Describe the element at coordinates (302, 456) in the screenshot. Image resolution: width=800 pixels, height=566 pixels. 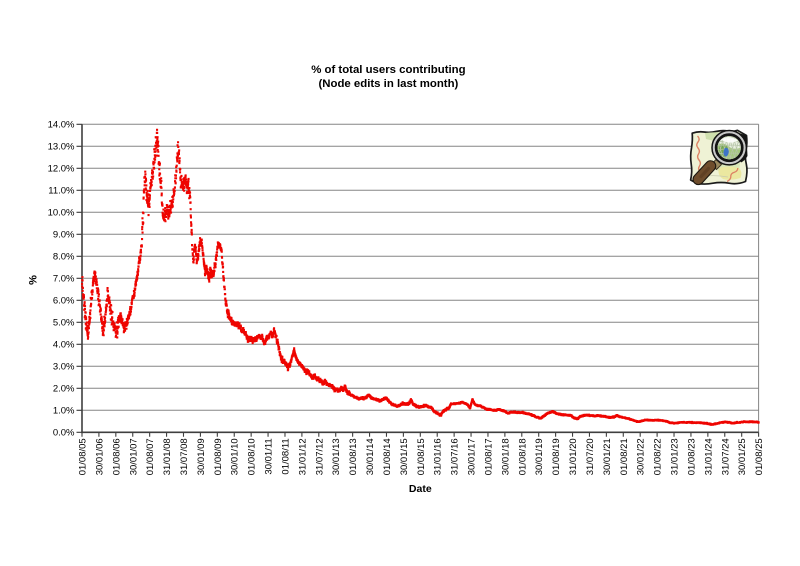
I see `svg-text: 31/01/12` at that location.